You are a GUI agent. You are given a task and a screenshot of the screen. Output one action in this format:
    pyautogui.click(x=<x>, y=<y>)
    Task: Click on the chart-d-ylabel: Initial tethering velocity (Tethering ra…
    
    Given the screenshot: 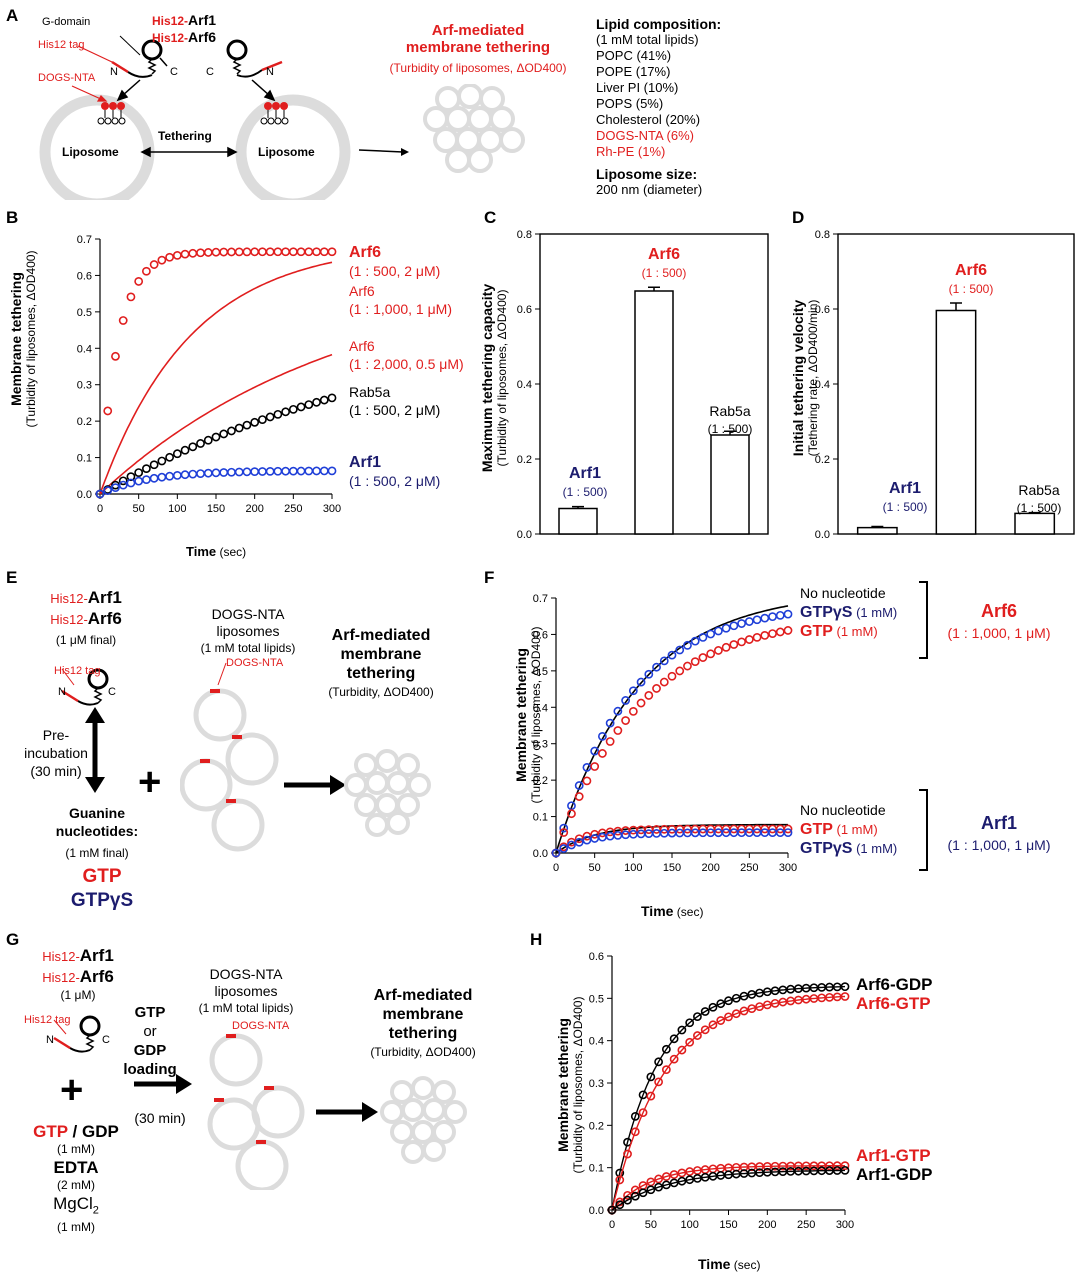 What is the action you would take?
    pyautogui.click(x=805, y=378)
    